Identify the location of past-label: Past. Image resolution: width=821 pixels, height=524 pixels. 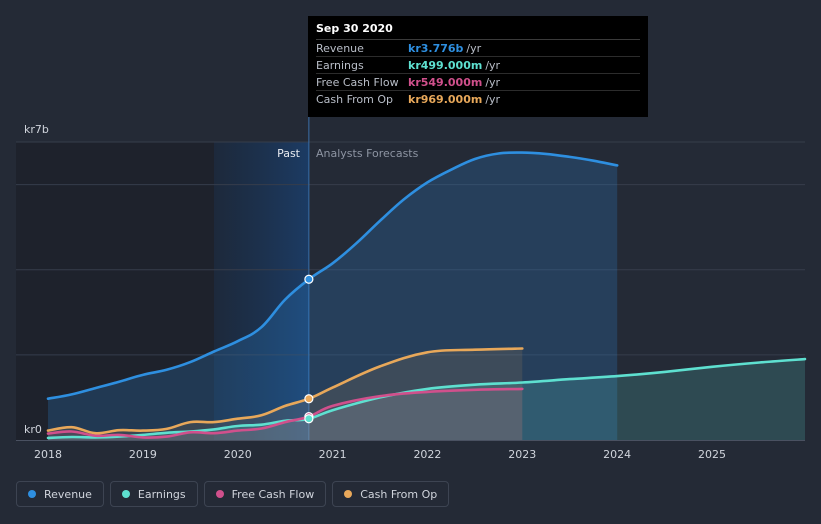
(289, 153).